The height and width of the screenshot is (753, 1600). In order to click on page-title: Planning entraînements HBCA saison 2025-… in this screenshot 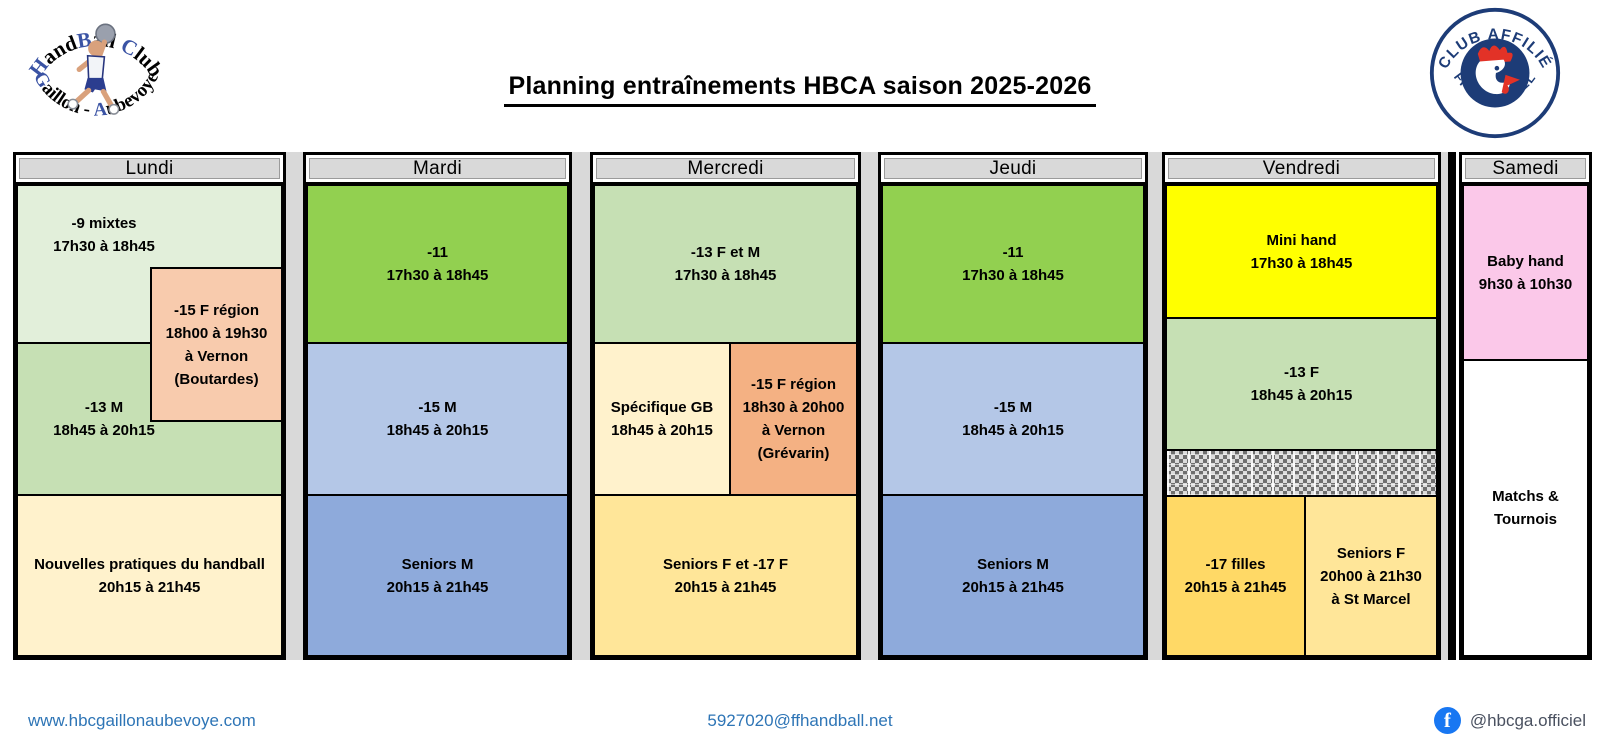, I will do `click(800, 89)`.